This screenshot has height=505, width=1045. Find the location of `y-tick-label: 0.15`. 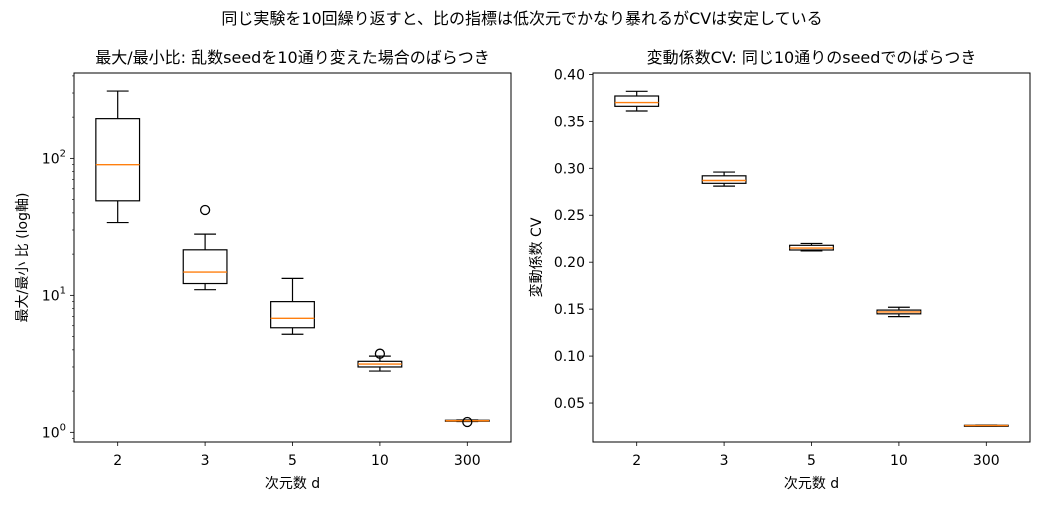

y-tick-label: 0.15 is located at coordinates (569, 310).